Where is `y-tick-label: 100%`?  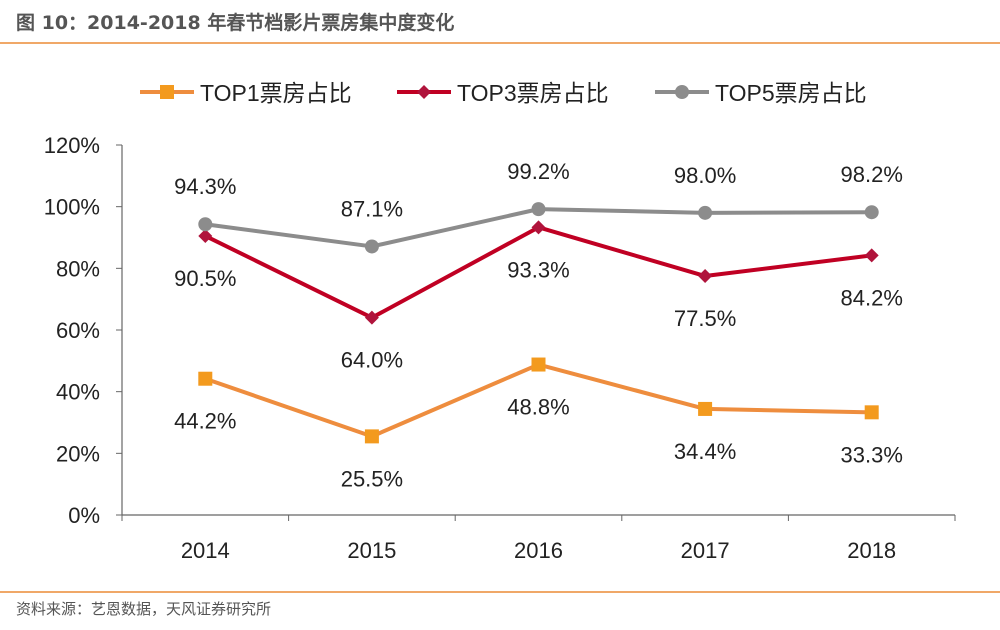
y-tick-label: 100% is located at coordinates (72, 207).